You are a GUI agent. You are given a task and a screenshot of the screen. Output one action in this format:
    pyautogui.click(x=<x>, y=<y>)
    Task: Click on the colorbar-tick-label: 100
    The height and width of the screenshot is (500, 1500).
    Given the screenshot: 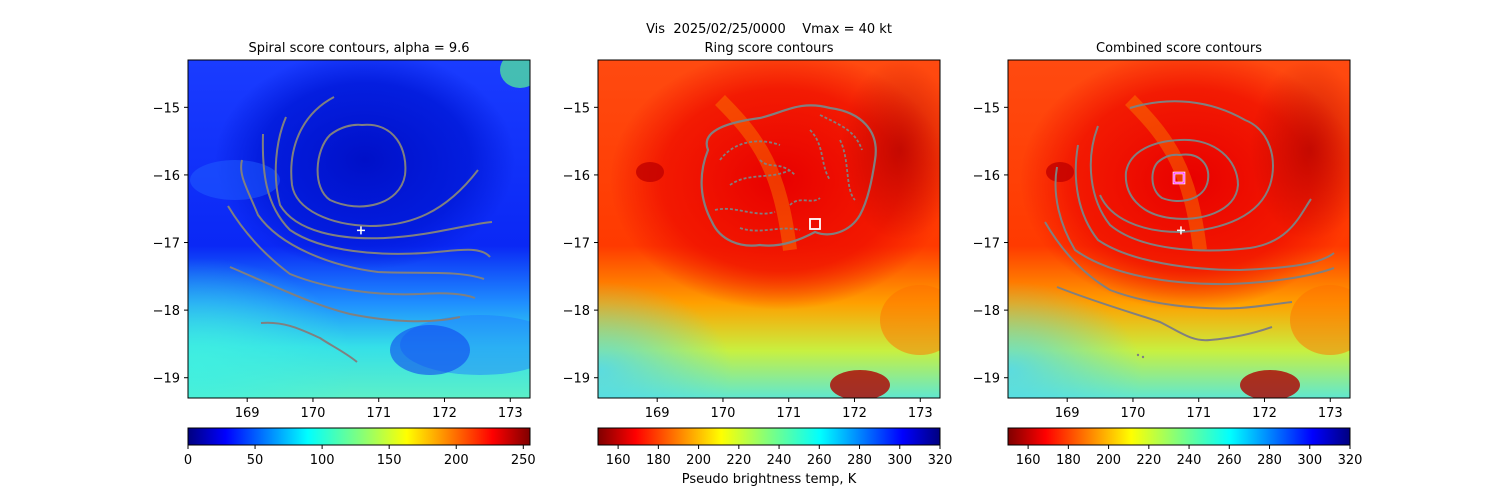 What is the action you would take?
    pyautogui.click(x=322, y=460)
    